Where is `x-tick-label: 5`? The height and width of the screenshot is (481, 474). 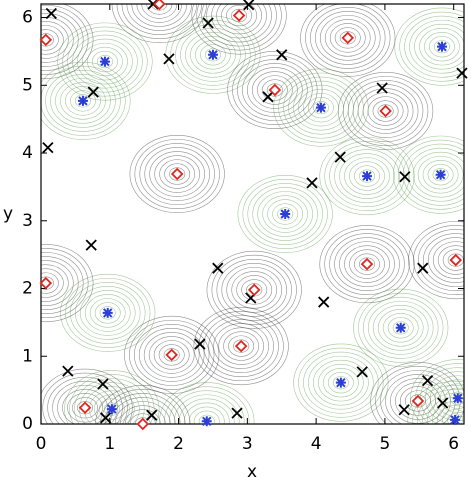 x-tick-label: 5 is located at coordinates (384, 444).